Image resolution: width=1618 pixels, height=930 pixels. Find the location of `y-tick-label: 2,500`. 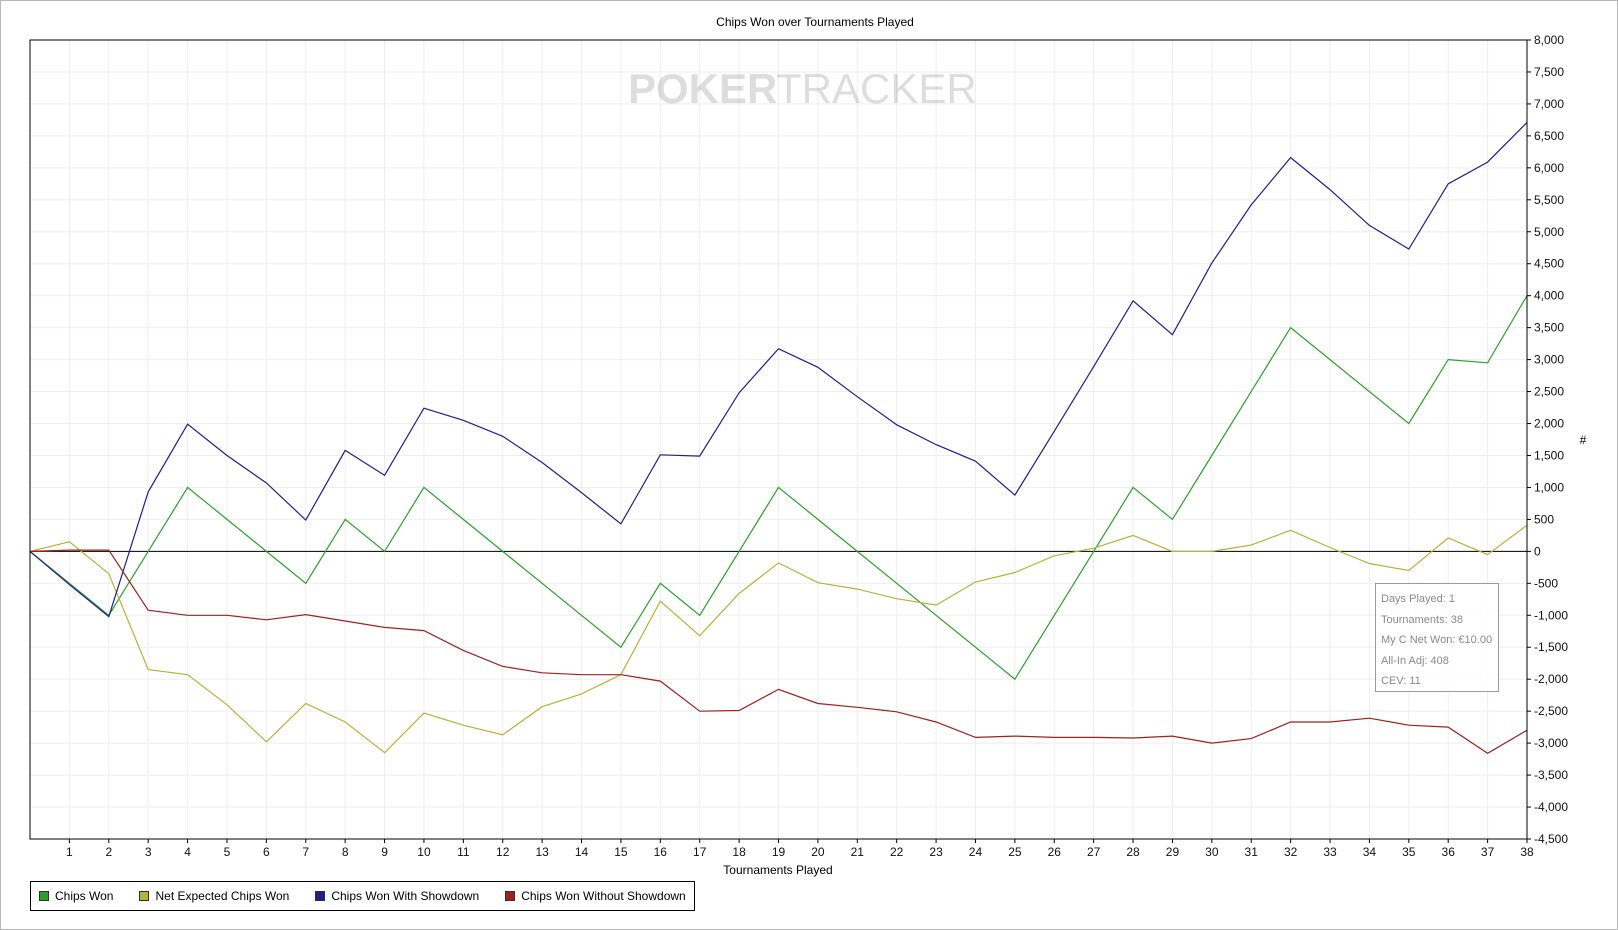

y-tick-label: 2,500 is located at coordinates (1549, 392).